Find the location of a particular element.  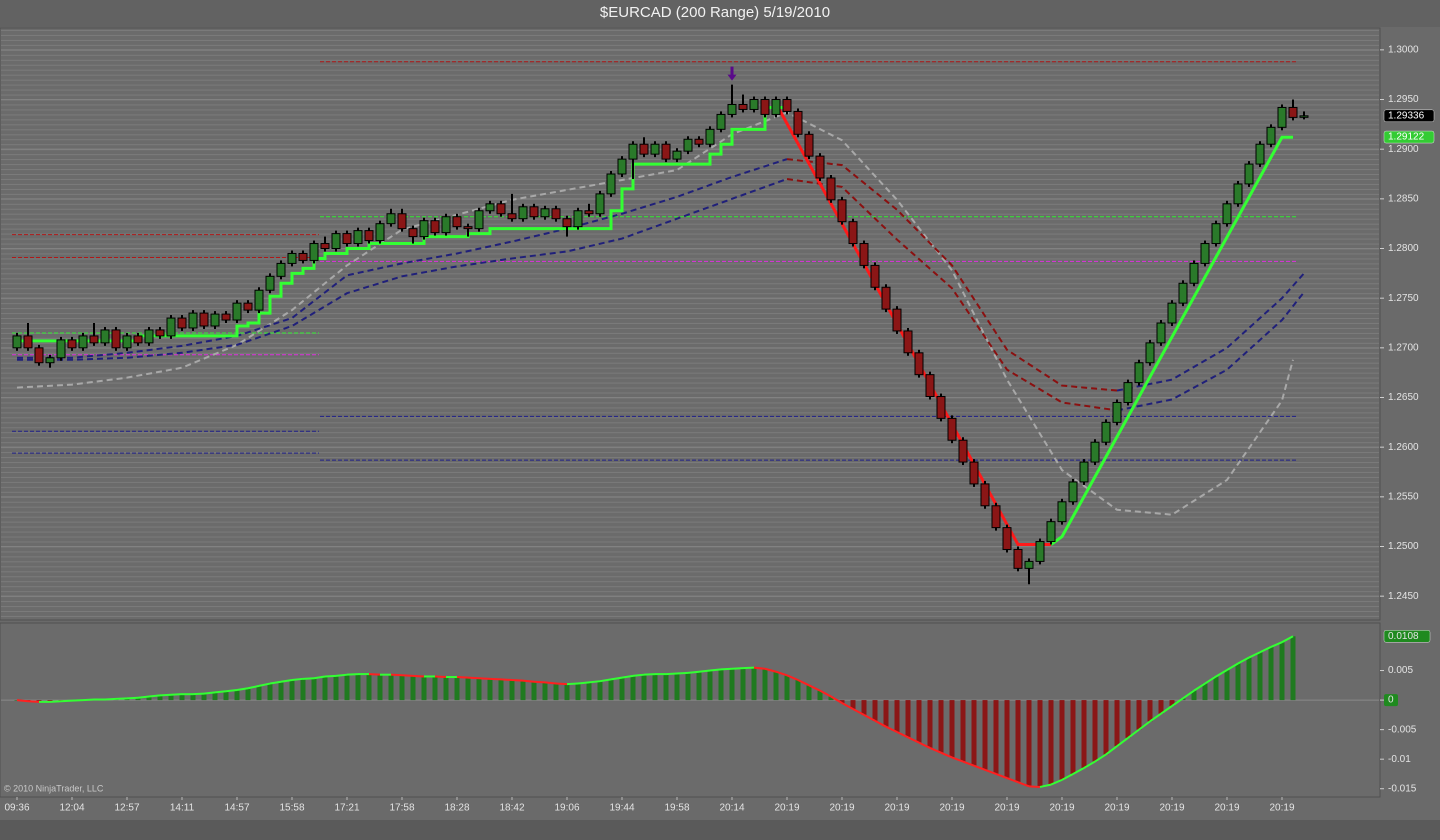

y-tick-label: 1.2850 is located at coordinates (1403, 198).